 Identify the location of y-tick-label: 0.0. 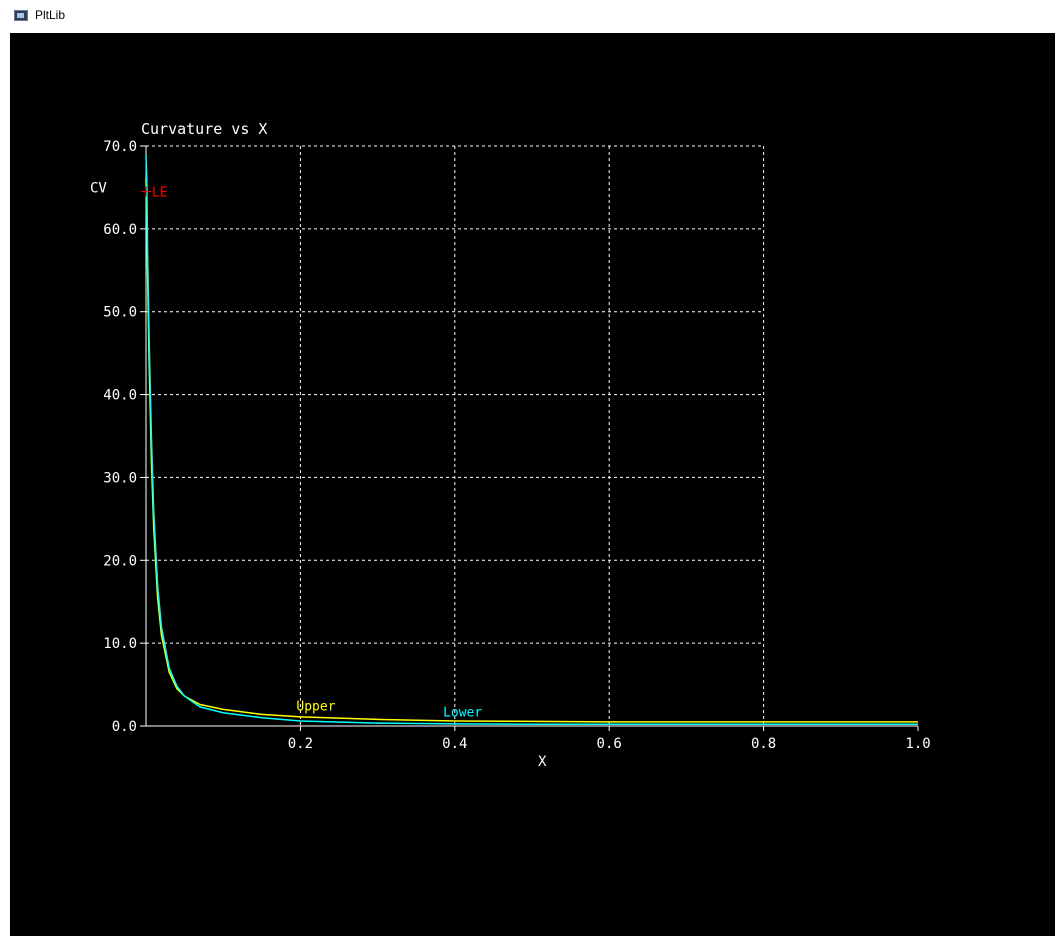
(124, 727).